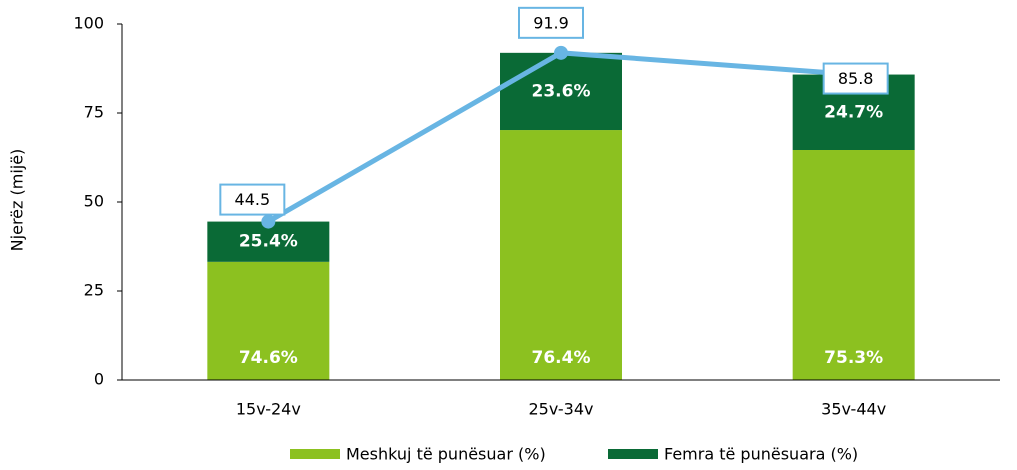 The image size is (1017, 470). I want to click on x-tick-label: 25v-34v, so click(561, 409).